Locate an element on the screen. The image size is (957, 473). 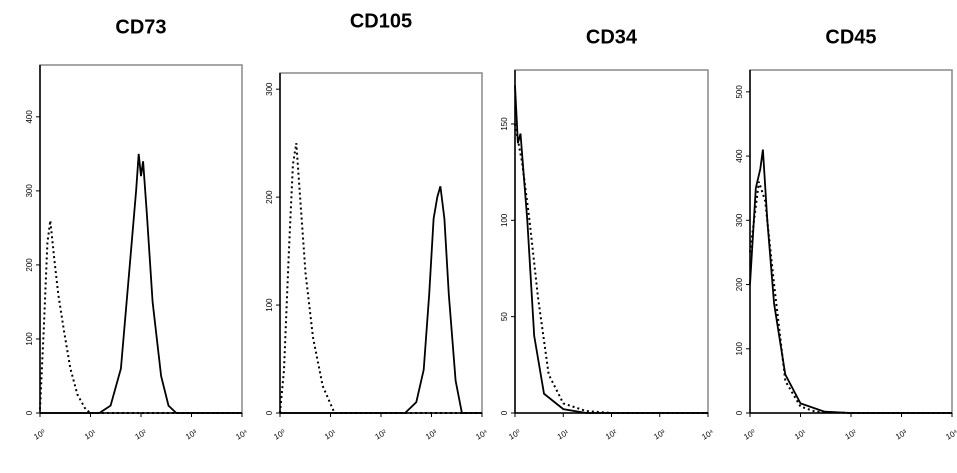
chart-title: CD105 is located at coordinates (381, 21).